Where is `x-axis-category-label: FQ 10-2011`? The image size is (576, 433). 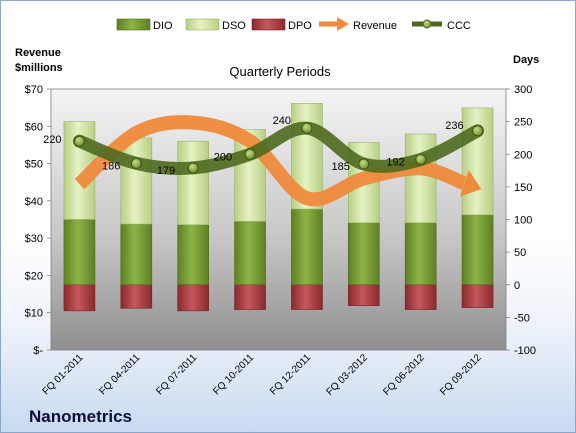
x-axis-category-label: FQ 10-2011 is located at coordinates (233, 374).